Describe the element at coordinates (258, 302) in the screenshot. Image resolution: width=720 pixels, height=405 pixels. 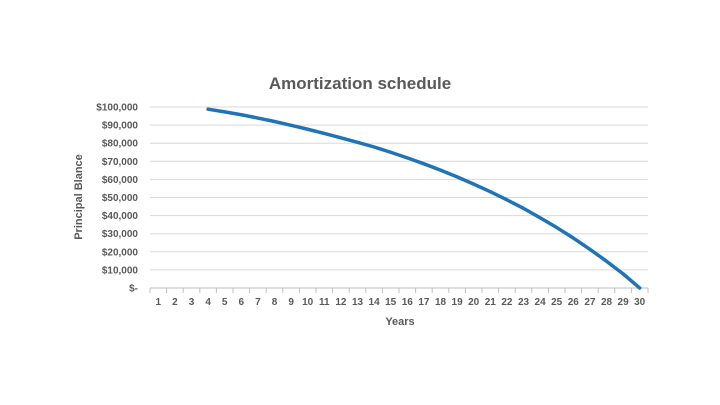
I see `x-tick-label: 7` at that location.